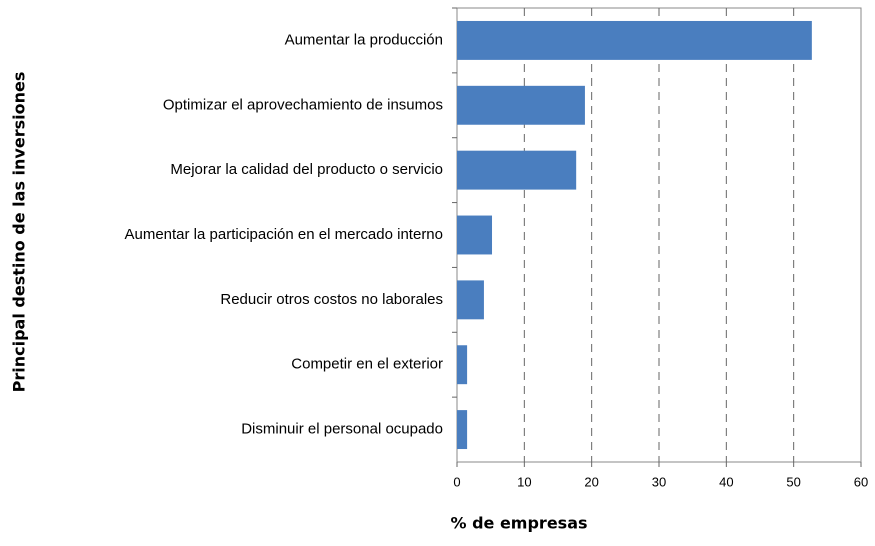 This screenshot has width=875, height=546. I want to click on y-tick-label: Disminuir el personal ocupado, so click(342, 429).